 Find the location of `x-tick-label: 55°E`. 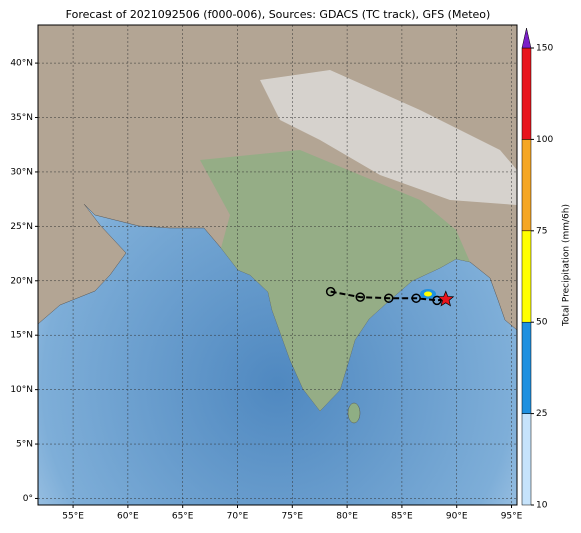

x-tick-label: 55°E is located at coordinates (73, 517).